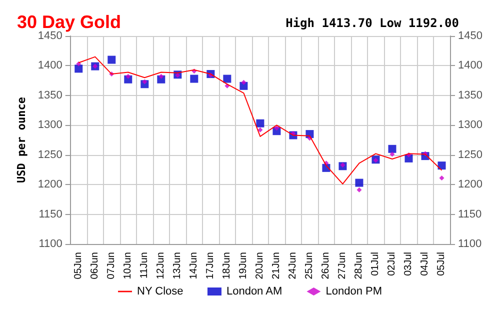  What do you see at coordinates (50, 125) in the screenshot?
I see `y-tick-label: 1300` at bounding box center [50, 125].